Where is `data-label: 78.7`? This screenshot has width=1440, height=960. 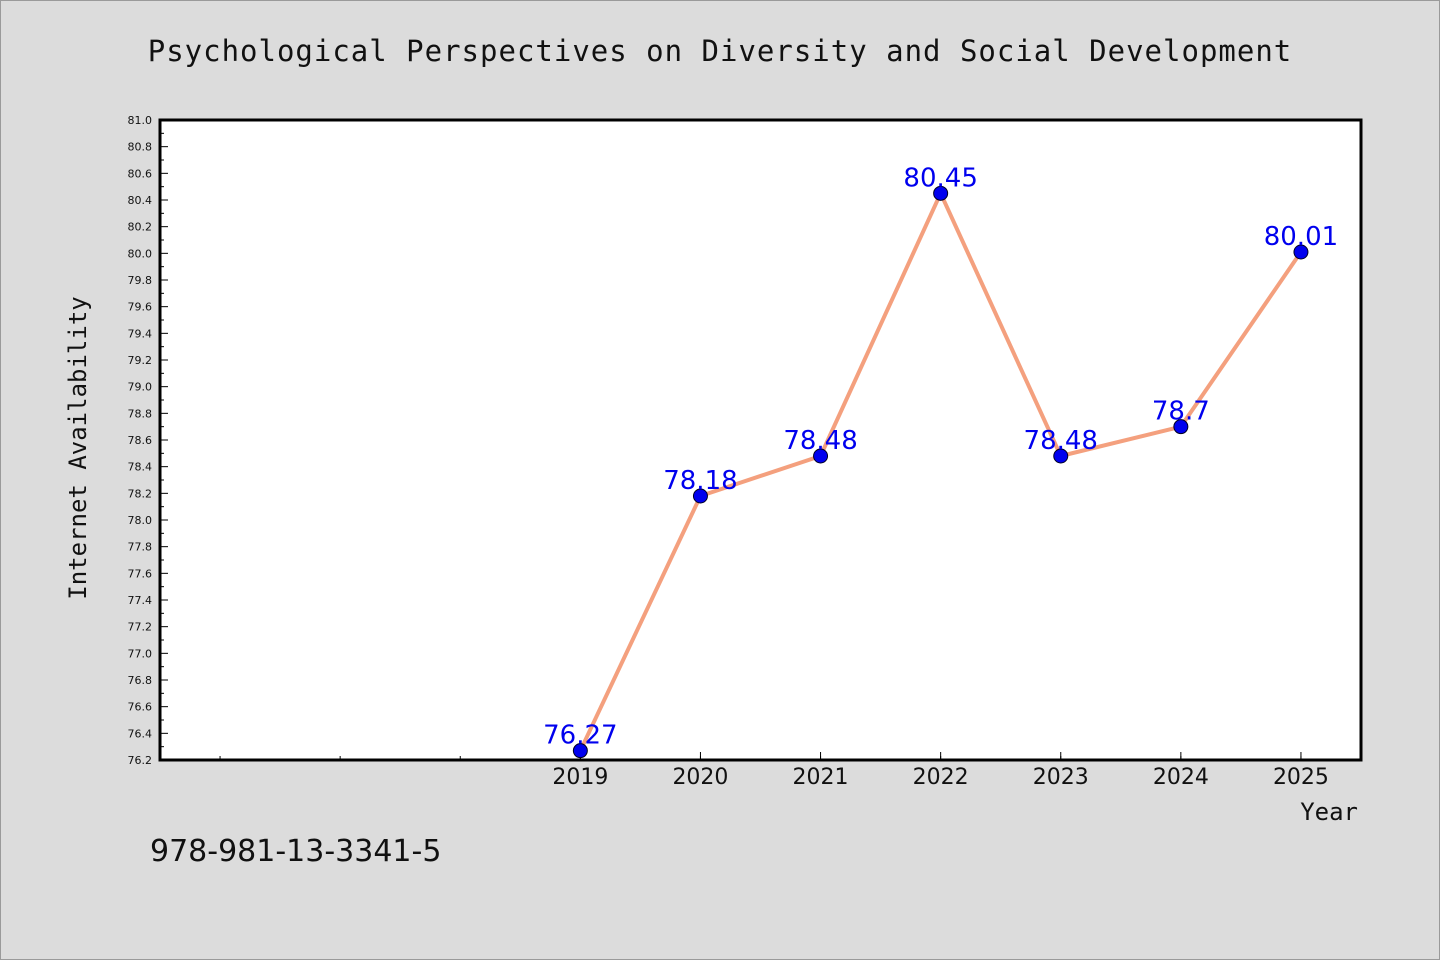 data-label: 78.7 is located at coordinates (1181, 412).